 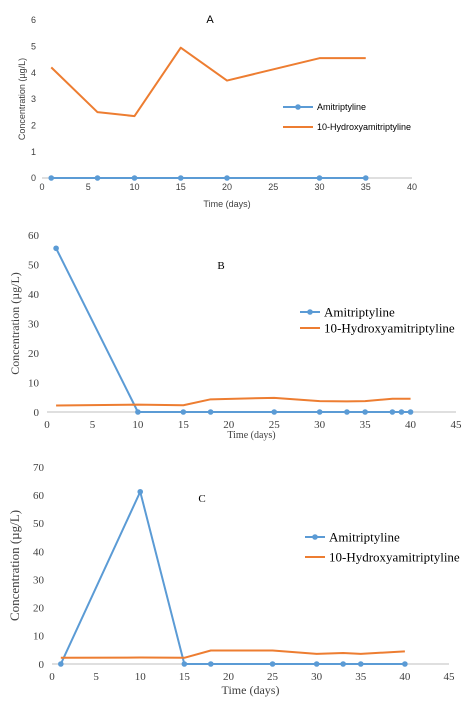 What do you see at coordinates (220, 266) in the screenshot?
I see `panel-label: B` at bounding box center [220, 266].